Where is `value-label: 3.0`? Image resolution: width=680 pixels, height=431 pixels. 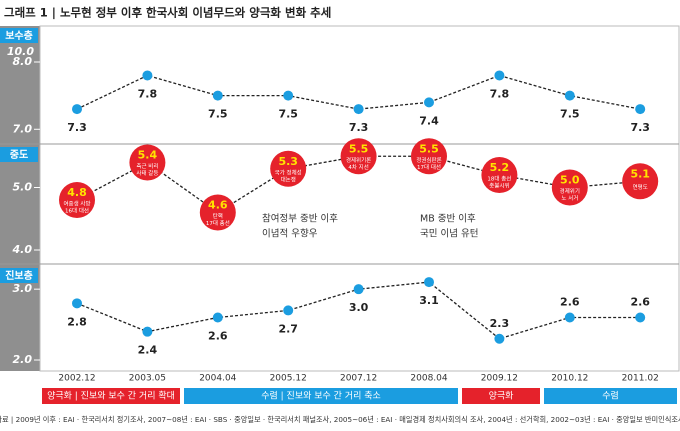 value-label: 3.0 is located at coordinates (359, 307).